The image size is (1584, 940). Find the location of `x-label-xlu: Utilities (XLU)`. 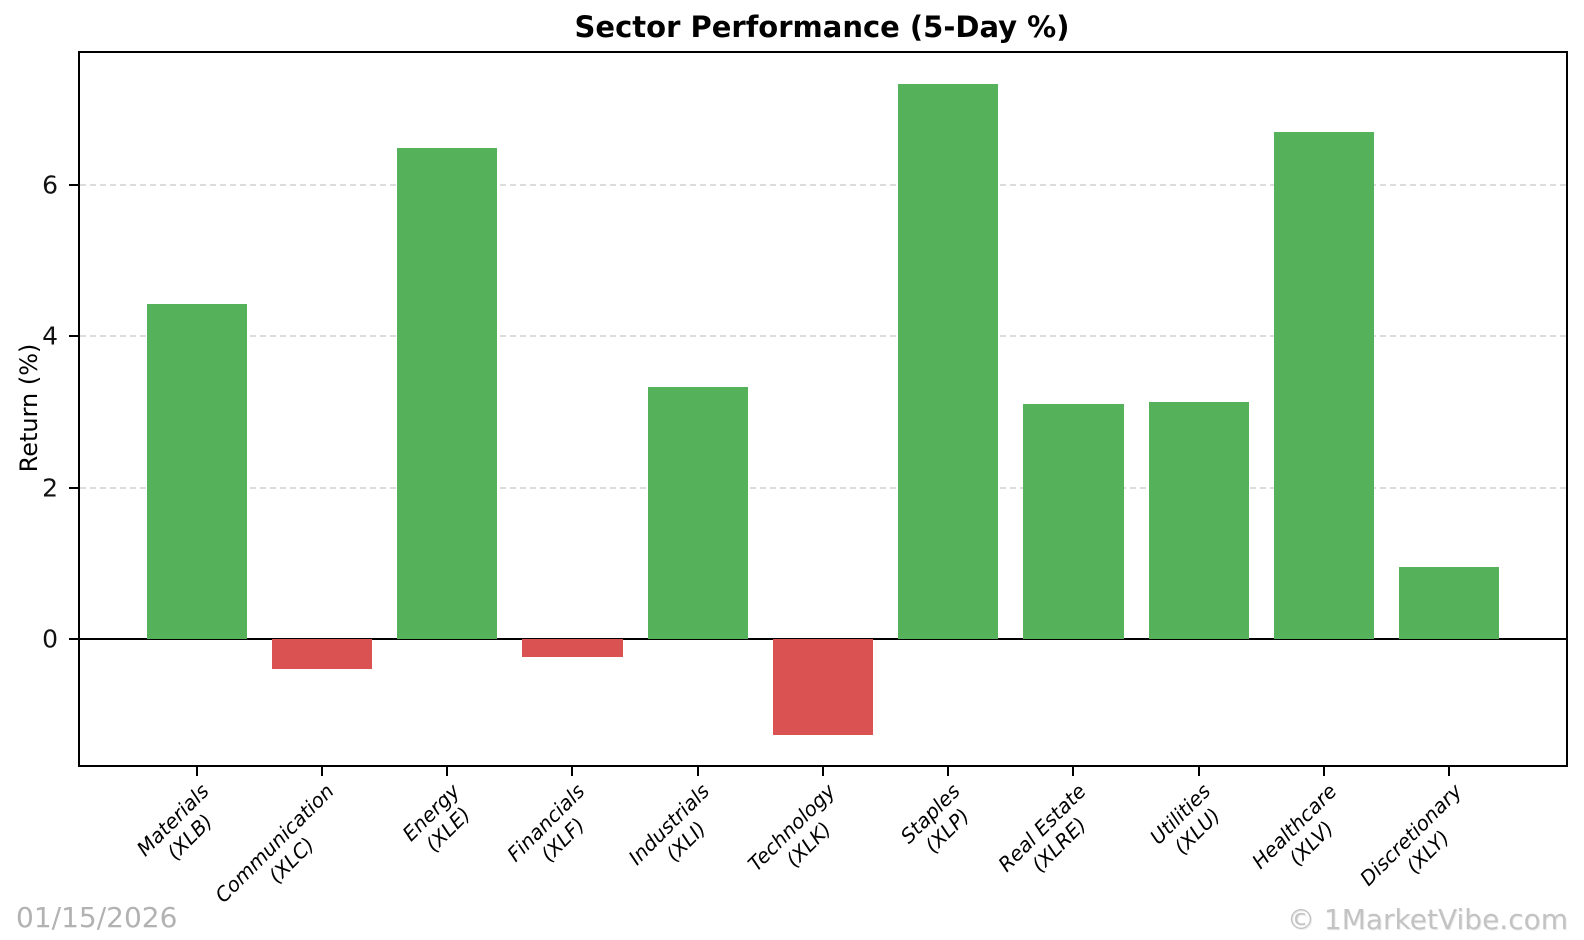

x-label-xlu: Utilities (XLU) is located at coordinates (1185, 819).